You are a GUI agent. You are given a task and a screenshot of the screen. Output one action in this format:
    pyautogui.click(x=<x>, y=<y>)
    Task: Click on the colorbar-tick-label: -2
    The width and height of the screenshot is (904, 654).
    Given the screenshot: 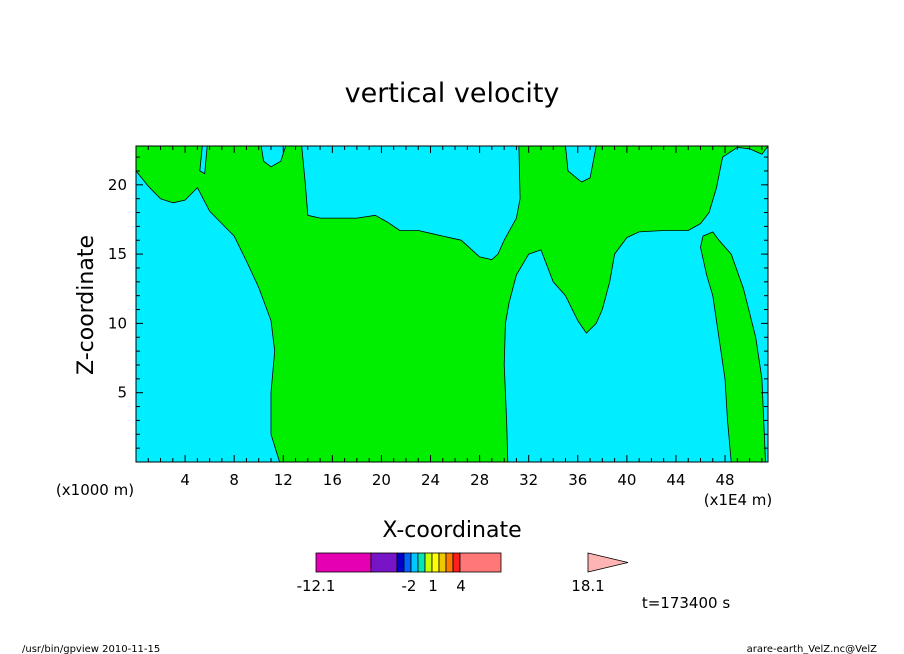 What is the action you would take?
    pyautogui.click(x=409, y=586)
    